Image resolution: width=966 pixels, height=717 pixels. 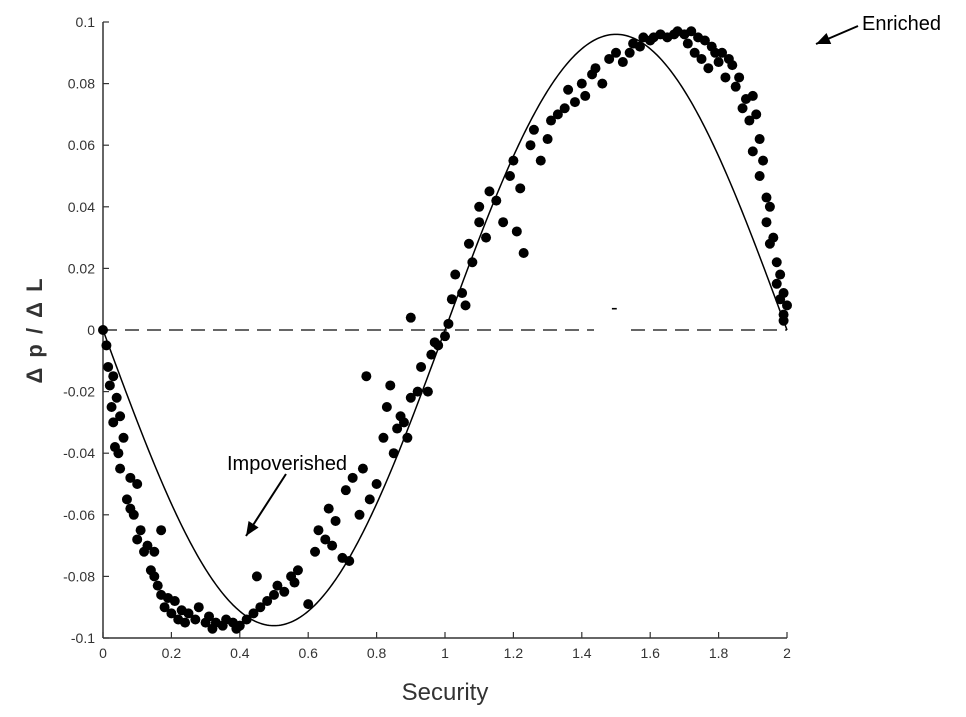 What do you see at coordinates (824, 38) in the screenshot?
I see `arrow-head` at bounding box center [824, 38].